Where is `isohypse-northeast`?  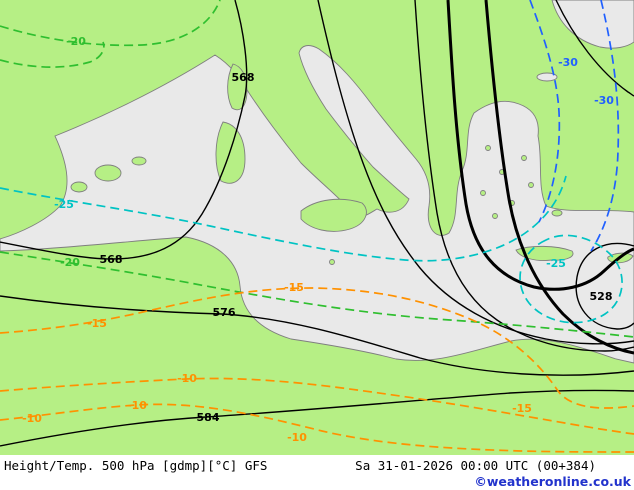
isohypse-northeast is located at coordinates (594, 48).